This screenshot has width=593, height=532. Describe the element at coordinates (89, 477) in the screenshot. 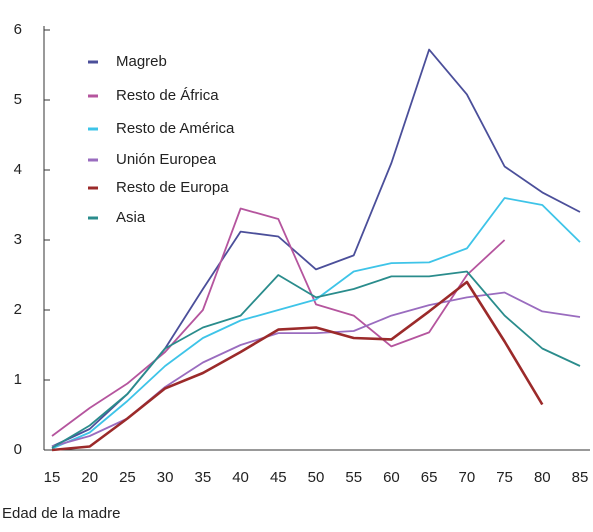

I see `x-tick-label: 20` at that location.